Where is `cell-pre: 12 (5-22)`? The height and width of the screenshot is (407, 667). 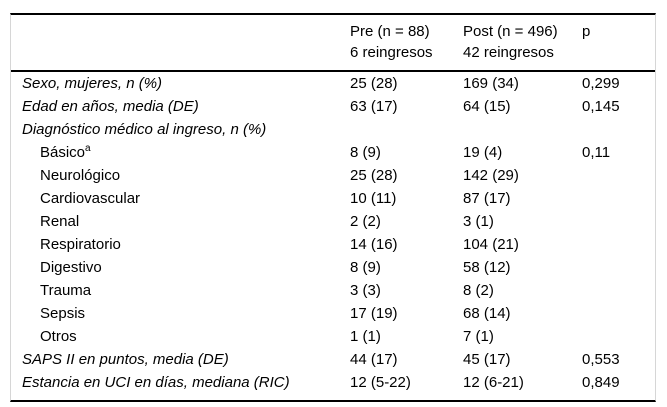 cell-pre: 12 (5-22) is located at coordinates (380, 382).